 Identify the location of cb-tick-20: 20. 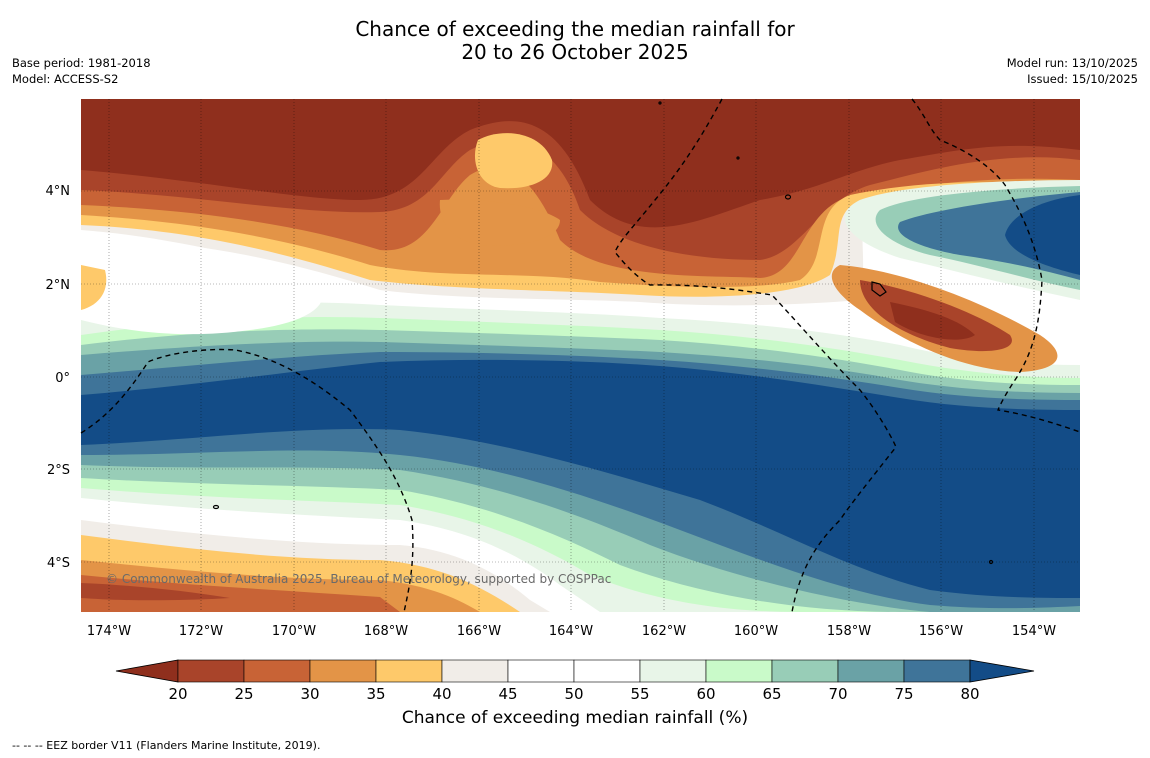
(177, 692).